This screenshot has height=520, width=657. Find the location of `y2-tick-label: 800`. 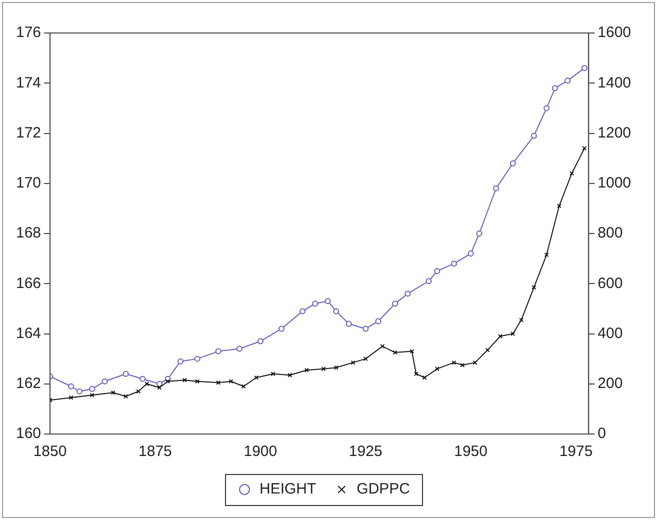

y2-tick-label: 800 is located at coordinates (610, 233).